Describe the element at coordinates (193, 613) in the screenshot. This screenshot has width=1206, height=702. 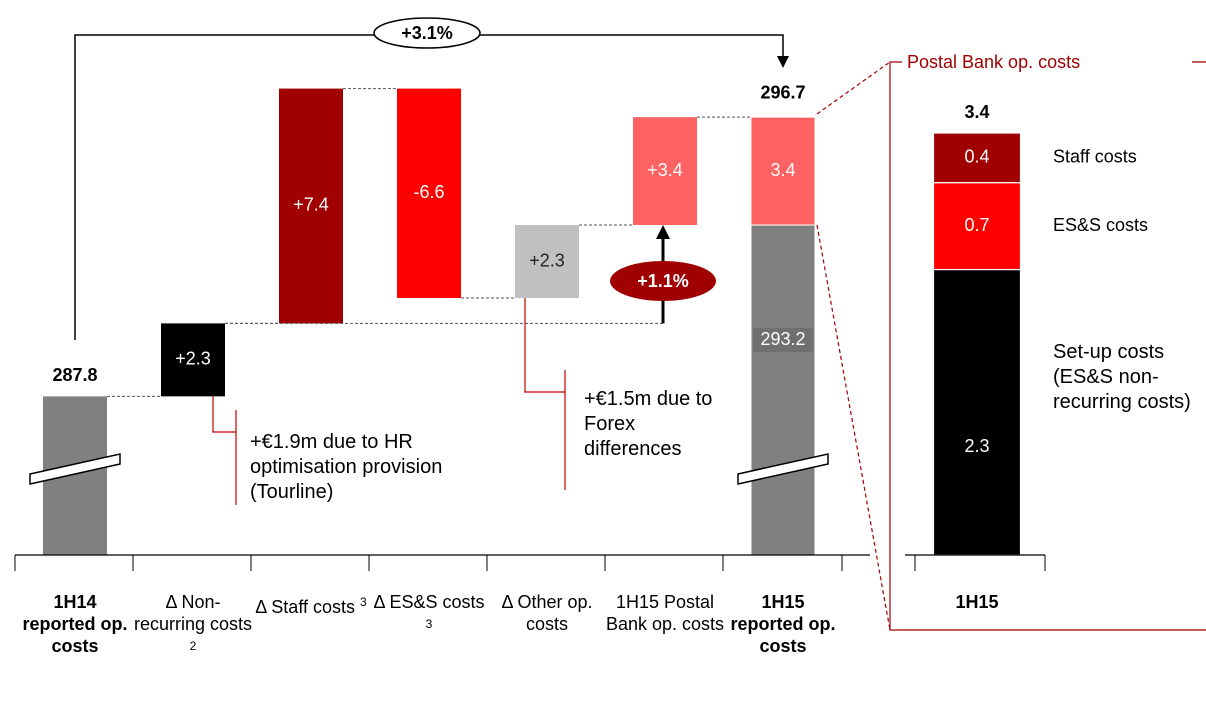
I see `category: Δ Non-recurring costs` at that location.